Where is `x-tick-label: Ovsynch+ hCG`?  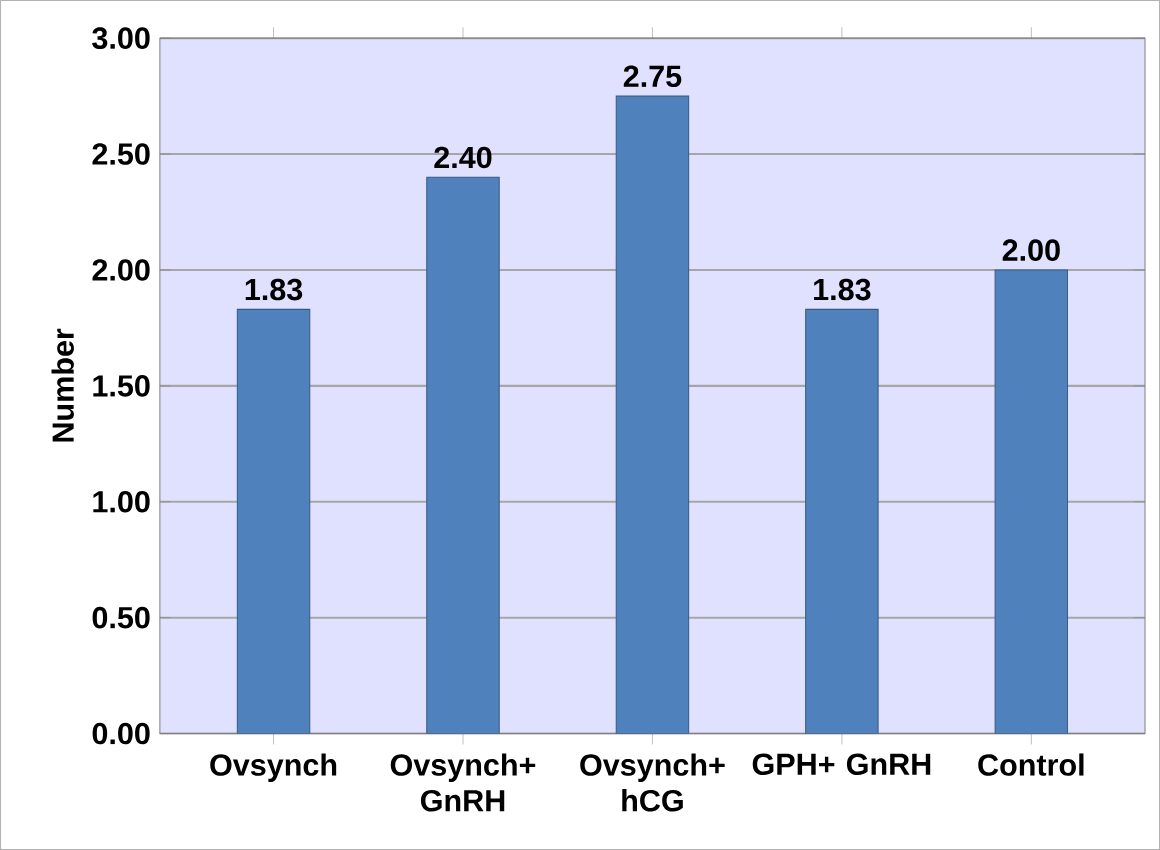 x-tick-label: Ovsynch+ hCG is located at coordinates (652, 782).